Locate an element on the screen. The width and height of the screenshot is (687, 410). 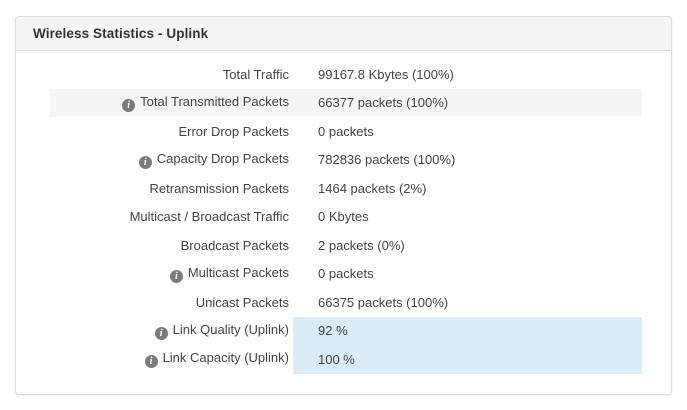
stat-value: 1464 packets (2%) is located at coordinates (372, 188).